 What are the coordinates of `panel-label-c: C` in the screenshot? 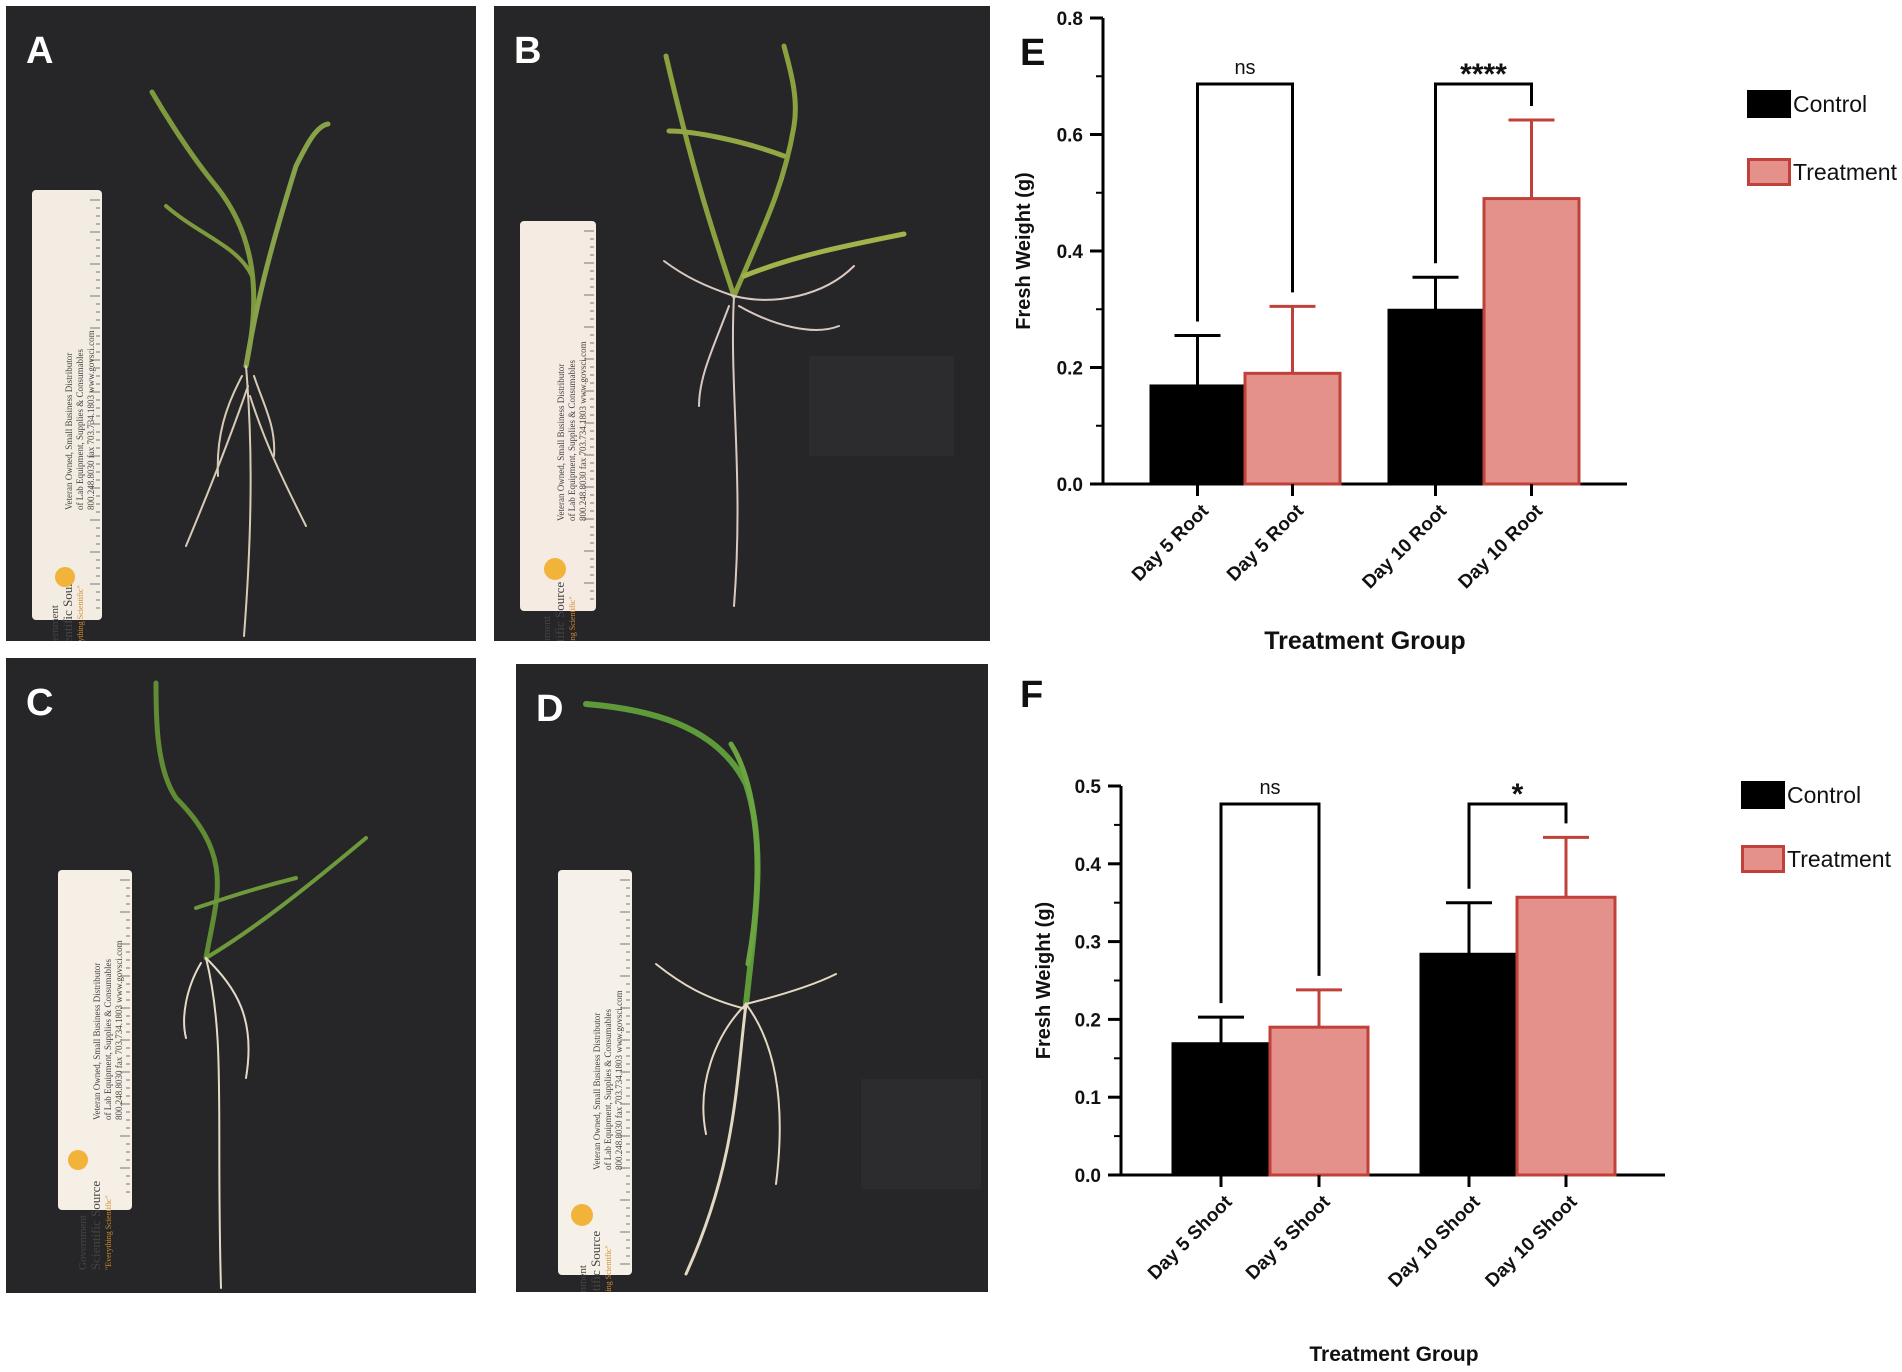 It's located at (40, 703).